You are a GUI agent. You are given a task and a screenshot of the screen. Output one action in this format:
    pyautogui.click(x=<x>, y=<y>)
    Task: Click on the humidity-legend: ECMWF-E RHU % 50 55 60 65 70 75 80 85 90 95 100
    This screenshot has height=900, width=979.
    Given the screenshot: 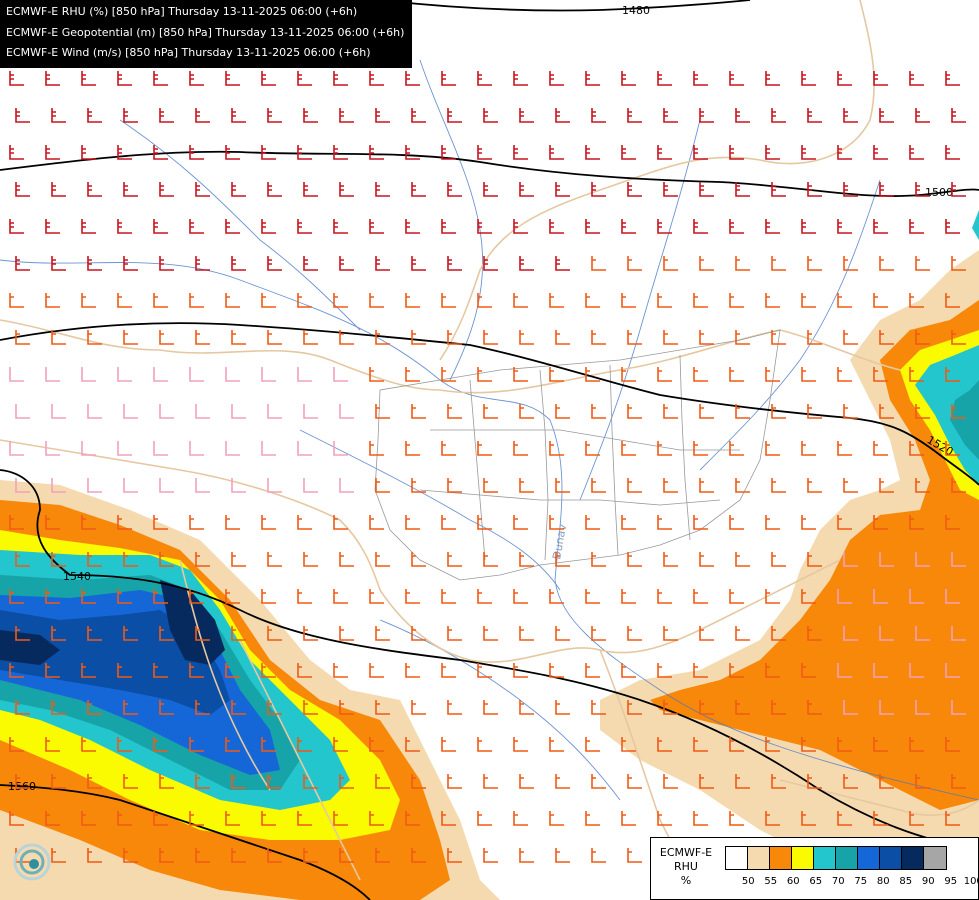 What is the action you would take?
    pyautogui.click(x=814, y=868)
    